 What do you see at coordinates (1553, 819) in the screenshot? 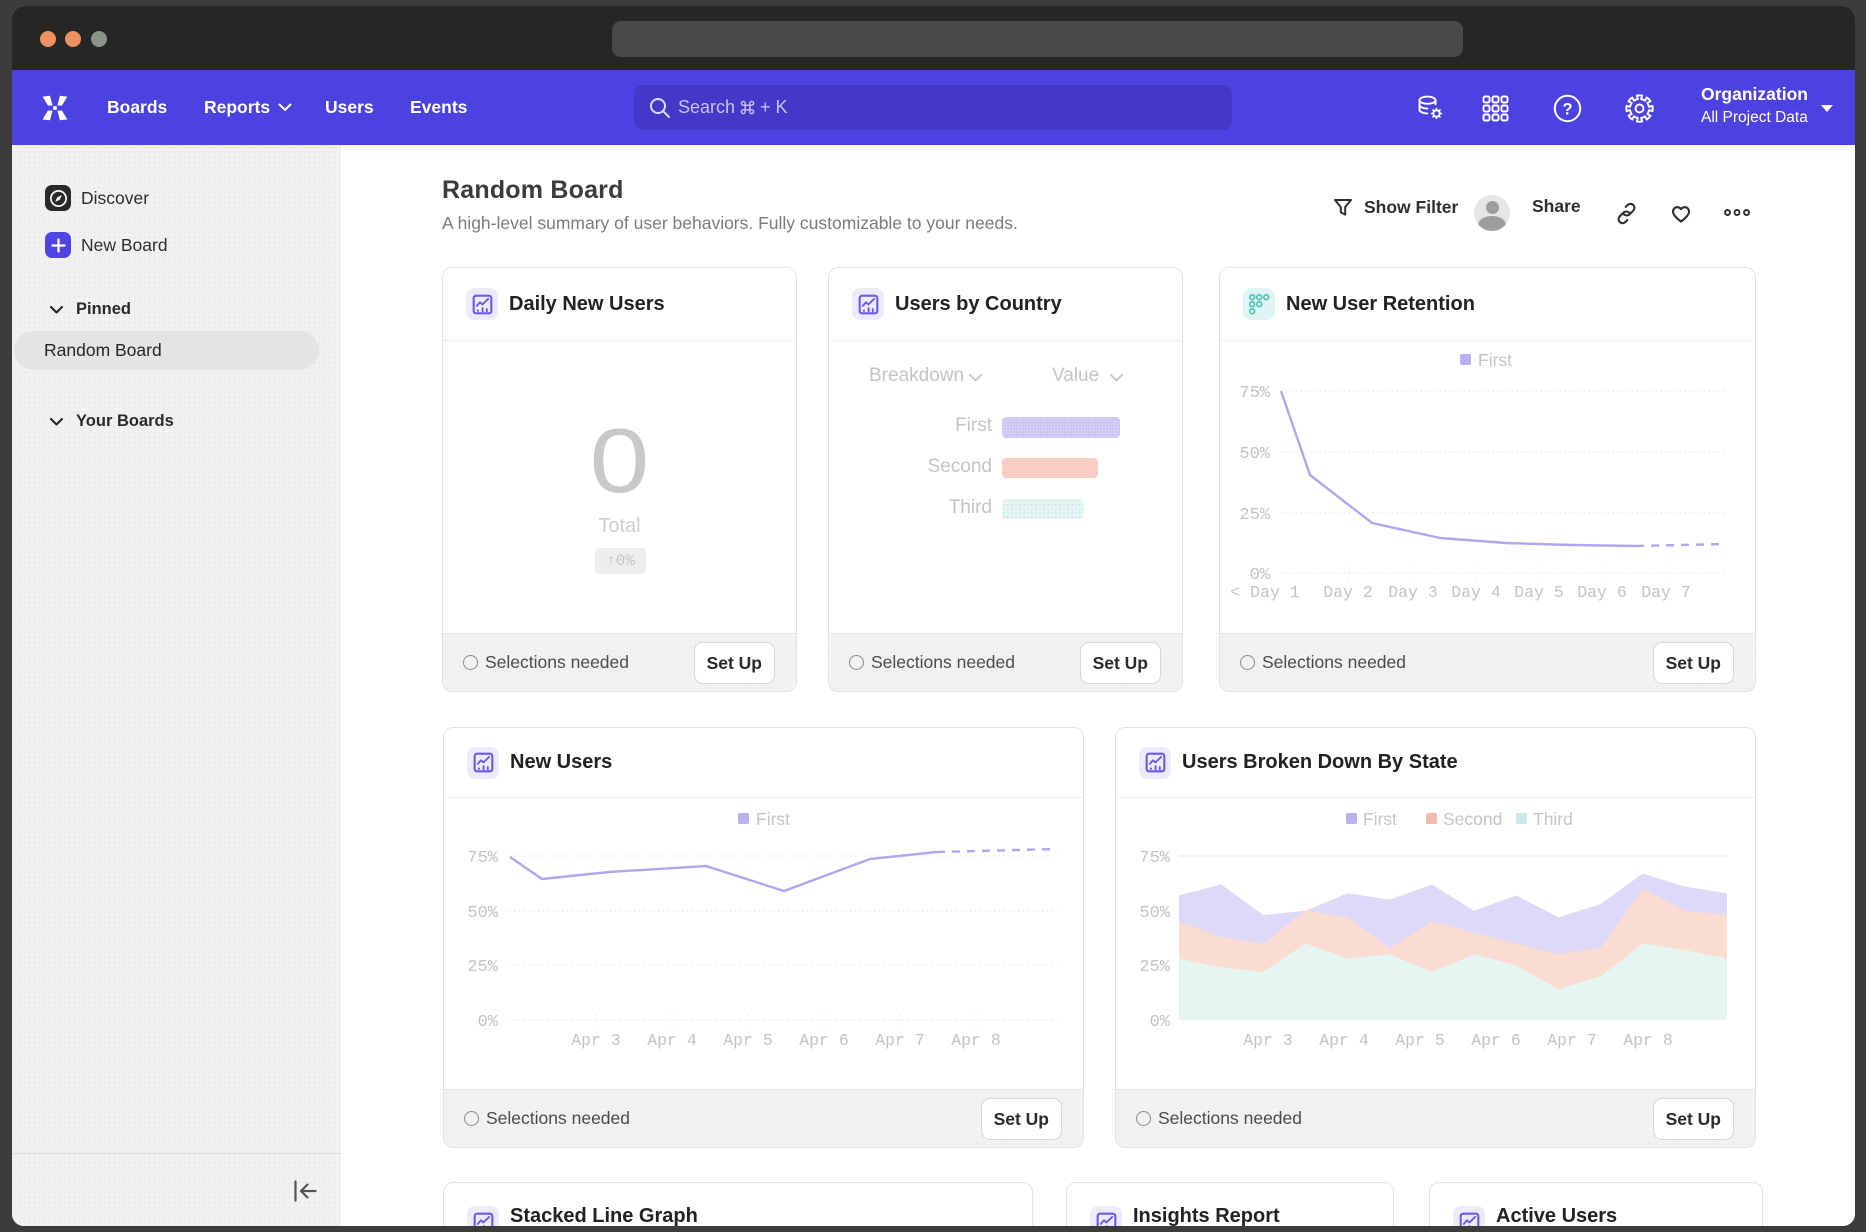
I see `svg-text: Third` at bounding box center [1553, 819].